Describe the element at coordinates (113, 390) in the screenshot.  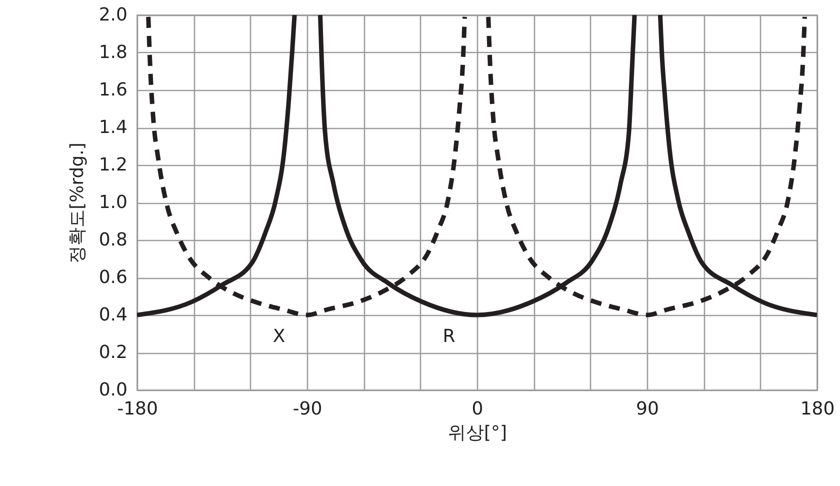
I see `y-tick-label: 0.0` at that location.